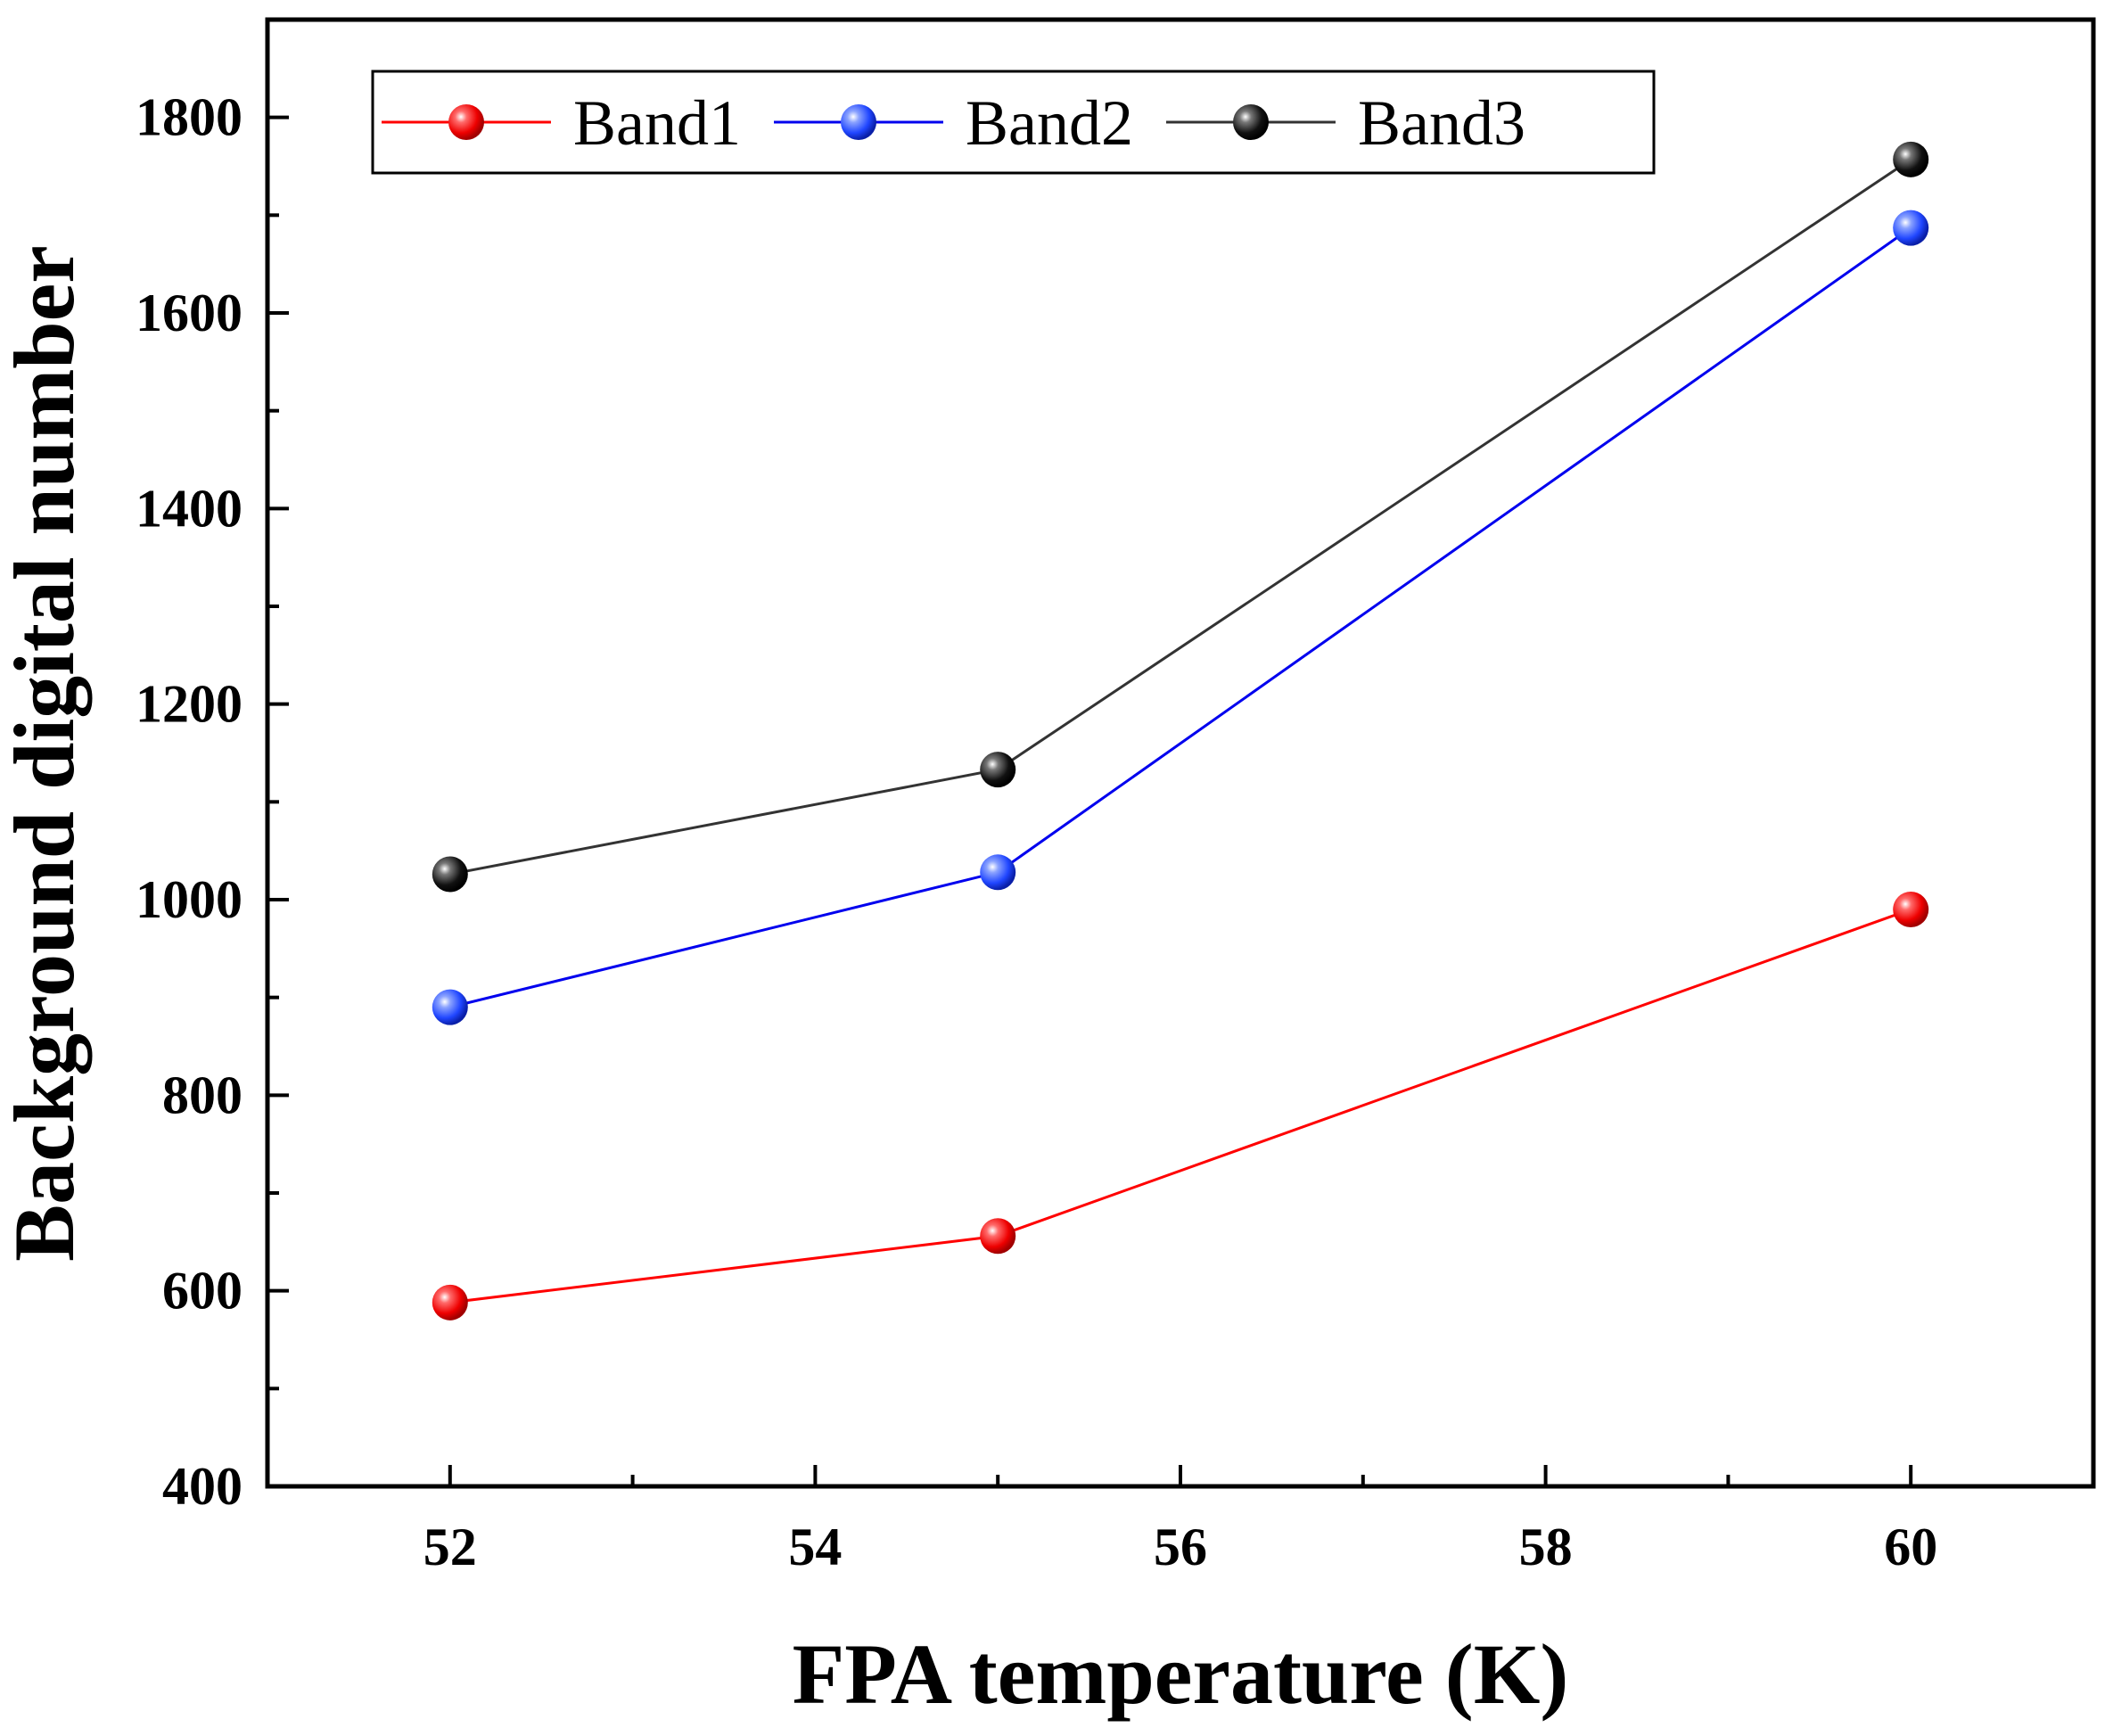 Image resolution: width=2113 pixels, height=1736 pixels. Describe the element at coordinates (202, 1487) in the screenshot. I see `y-tick-label: 400` at that location.